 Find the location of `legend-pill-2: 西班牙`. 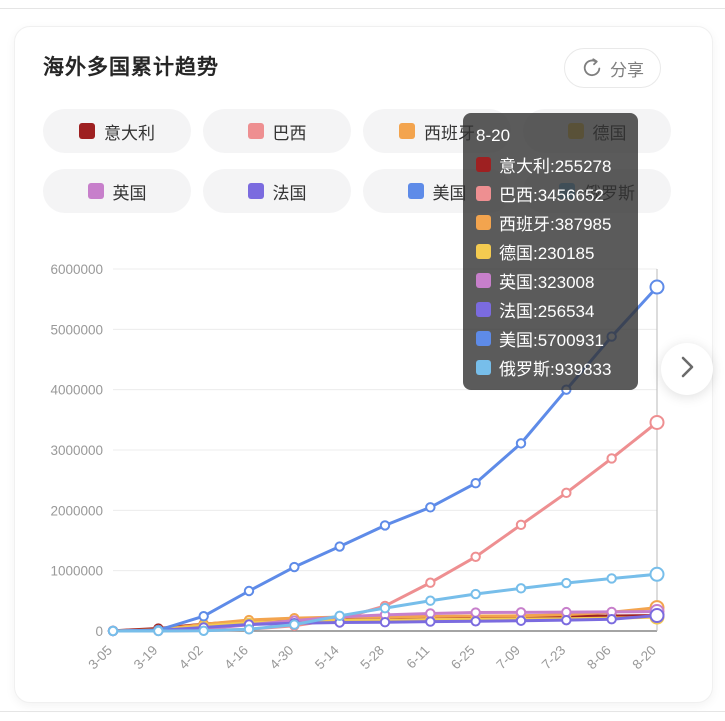

legend-pill-2: 西班牙 is located at coordinates (437, 131).